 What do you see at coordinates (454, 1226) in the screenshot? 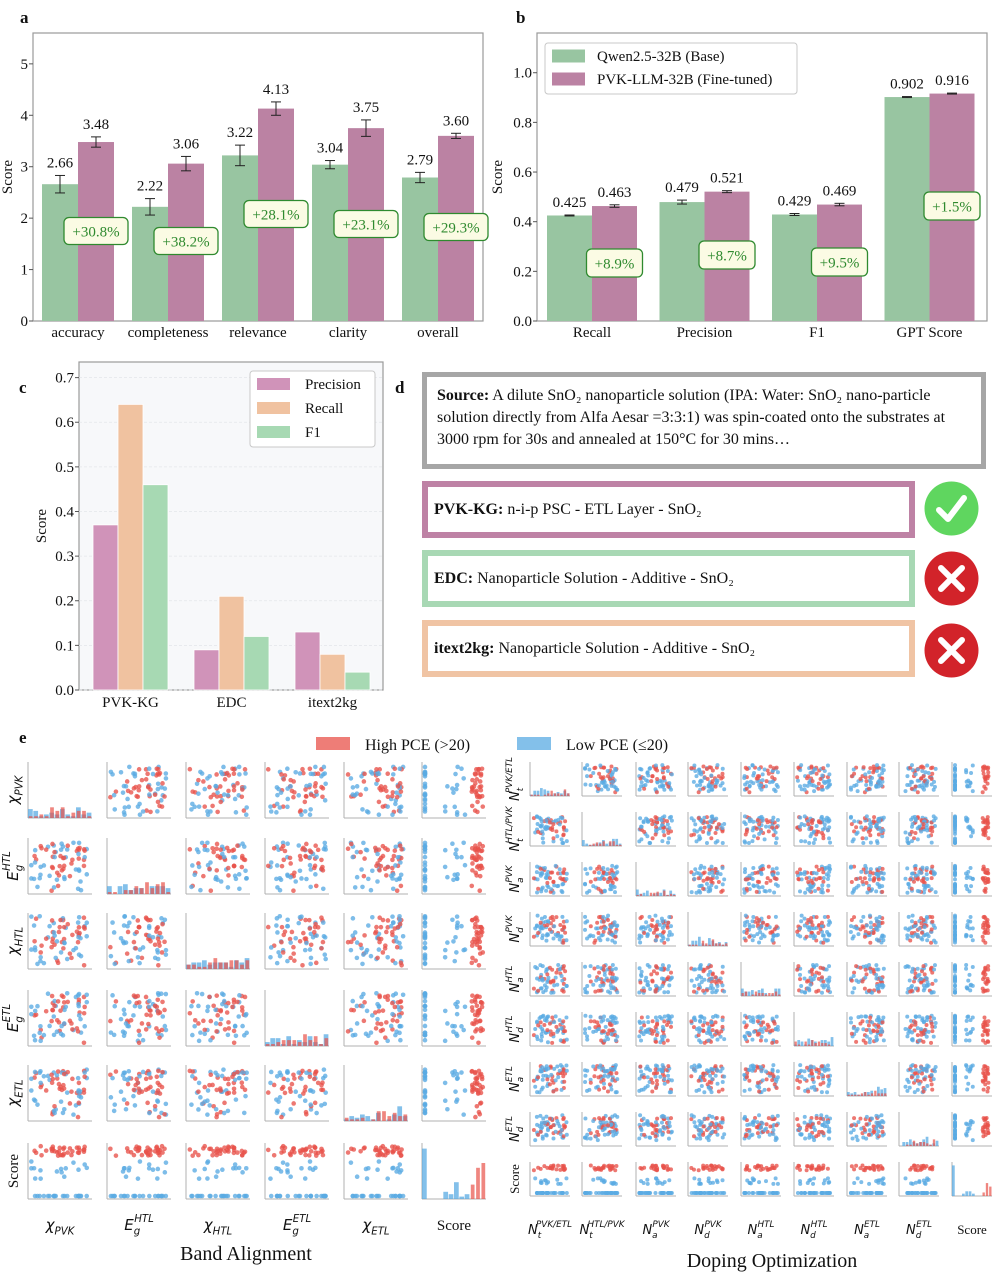
I see `axis-variable-label: Score` at bounding box center [454, 1226].